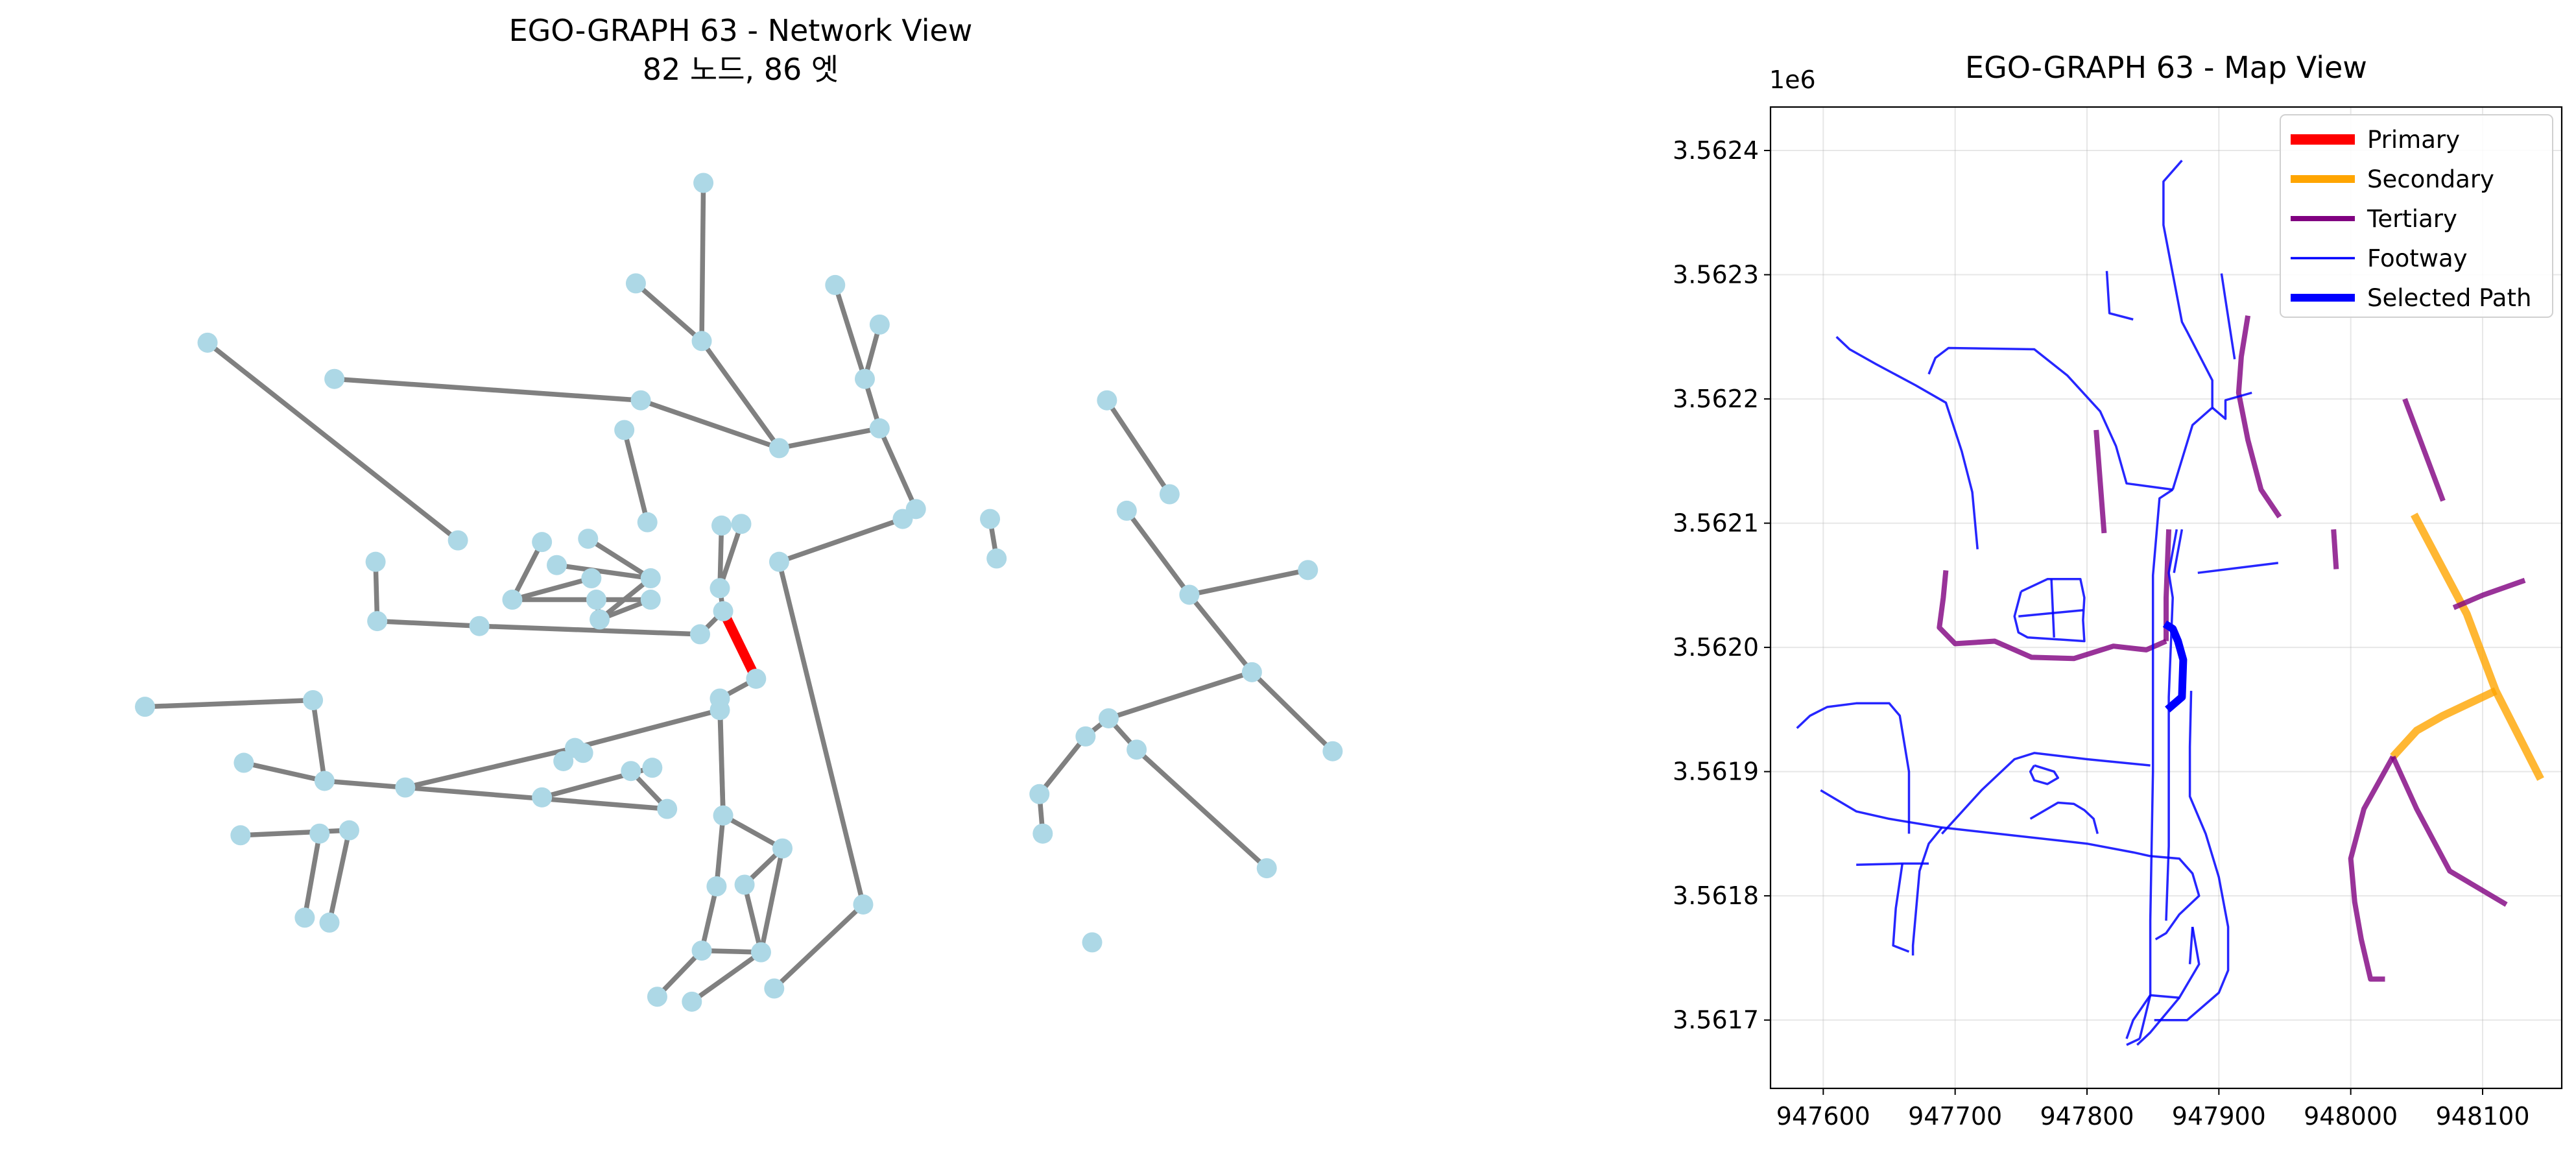 The height and width of the screenshot is (1150, 2576). Describe the element at coordinates (1955, 1116) in the screenshot. I see `x-tick-label: 947700` at that location.